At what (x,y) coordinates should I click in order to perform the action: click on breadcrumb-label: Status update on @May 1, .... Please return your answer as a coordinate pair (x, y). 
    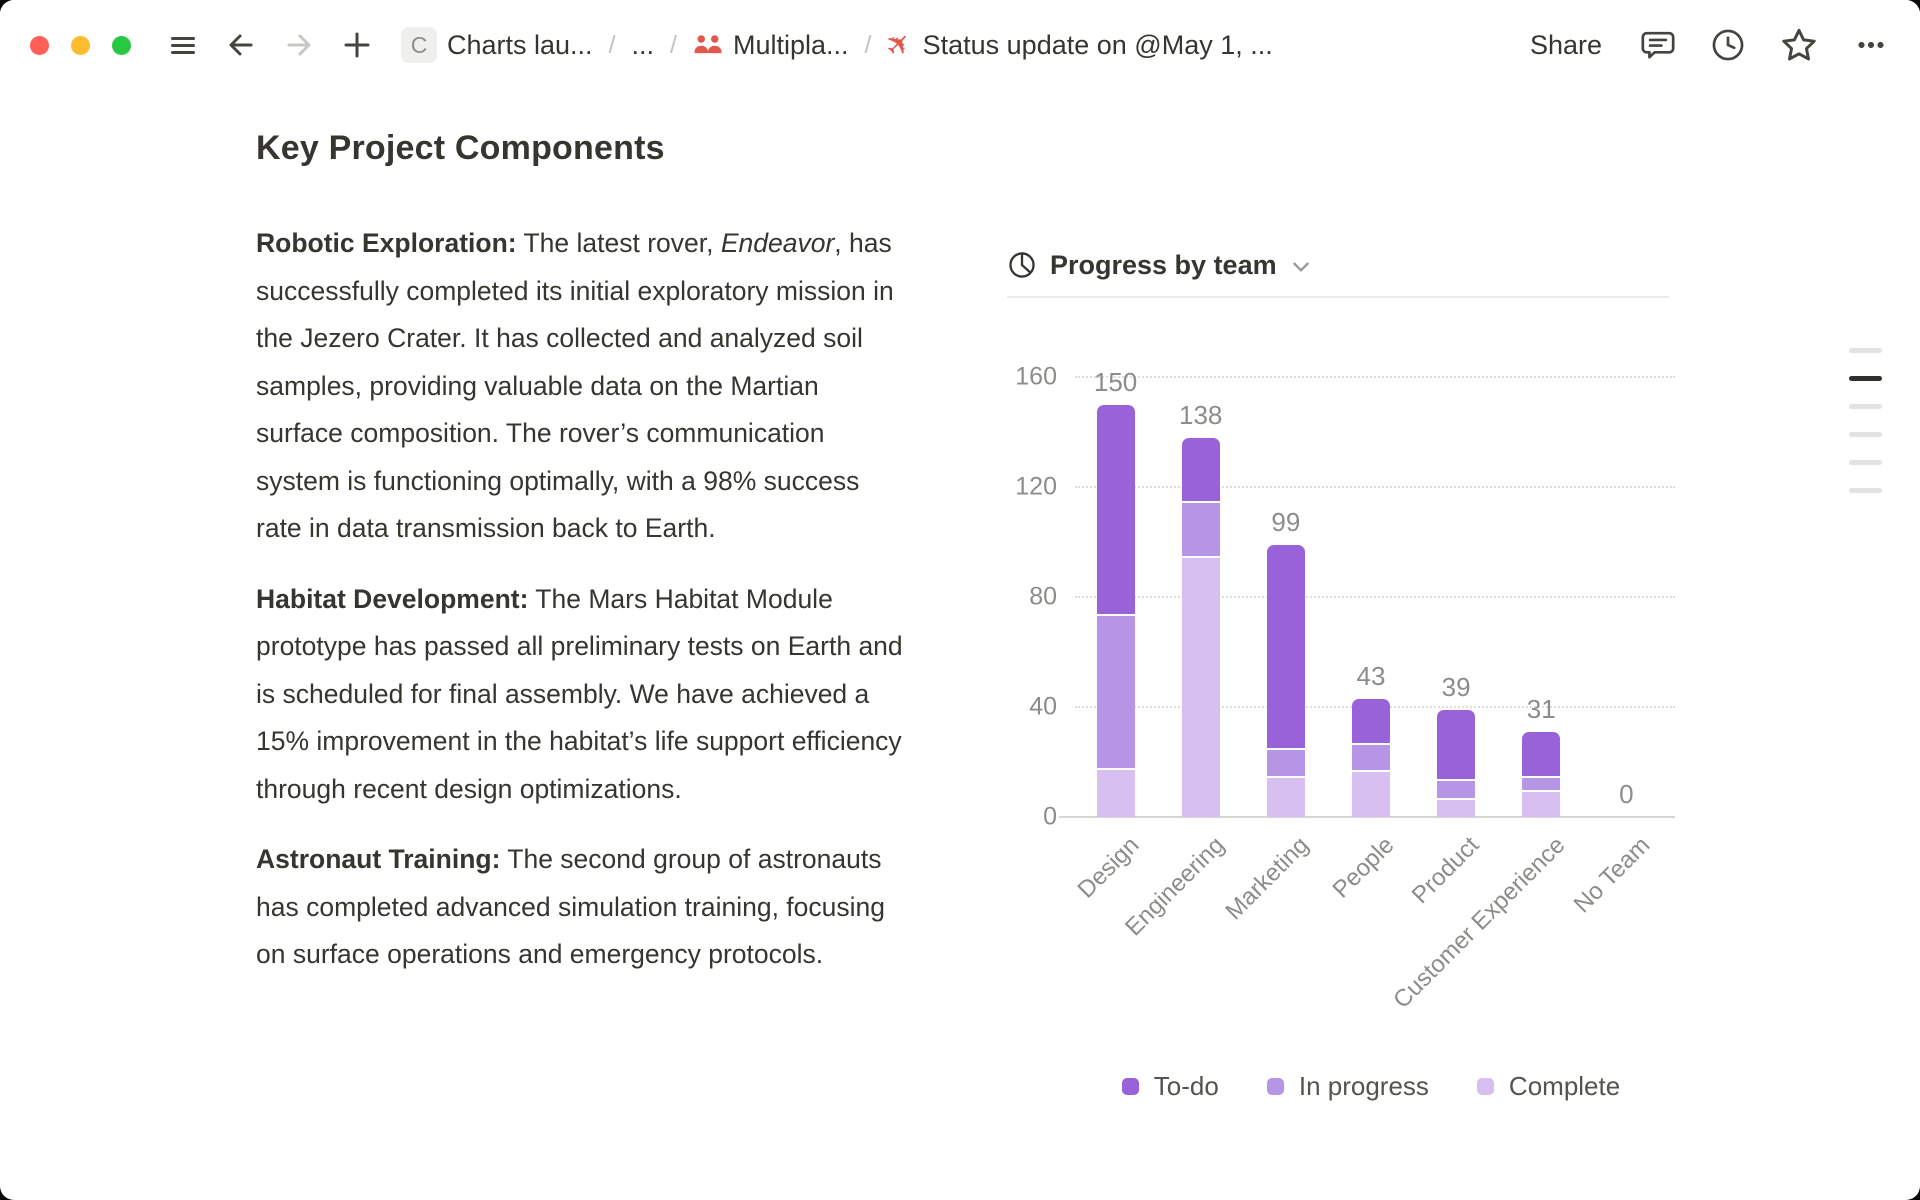
    Looking at the image, I should click on (1097, 44).